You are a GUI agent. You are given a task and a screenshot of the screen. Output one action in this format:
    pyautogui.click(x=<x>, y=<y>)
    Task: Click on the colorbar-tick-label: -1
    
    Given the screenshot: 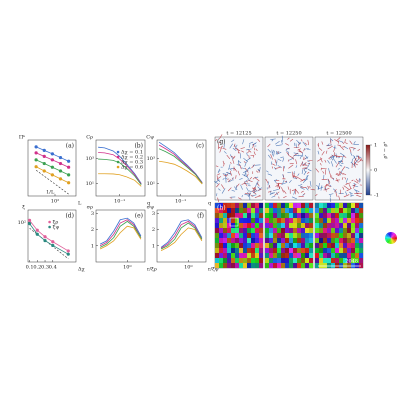 What is the action you would take?
    pyautogui.click(x=376, y=196)
    